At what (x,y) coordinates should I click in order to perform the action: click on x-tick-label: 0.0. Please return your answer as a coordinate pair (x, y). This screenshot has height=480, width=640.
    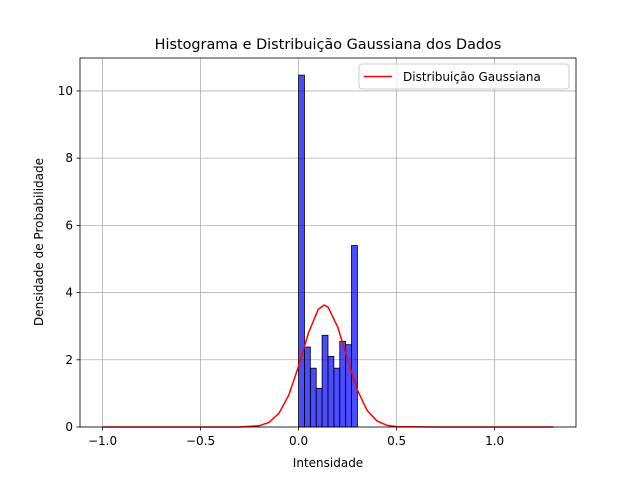
    Looking at the image, I should click on (298, 441).